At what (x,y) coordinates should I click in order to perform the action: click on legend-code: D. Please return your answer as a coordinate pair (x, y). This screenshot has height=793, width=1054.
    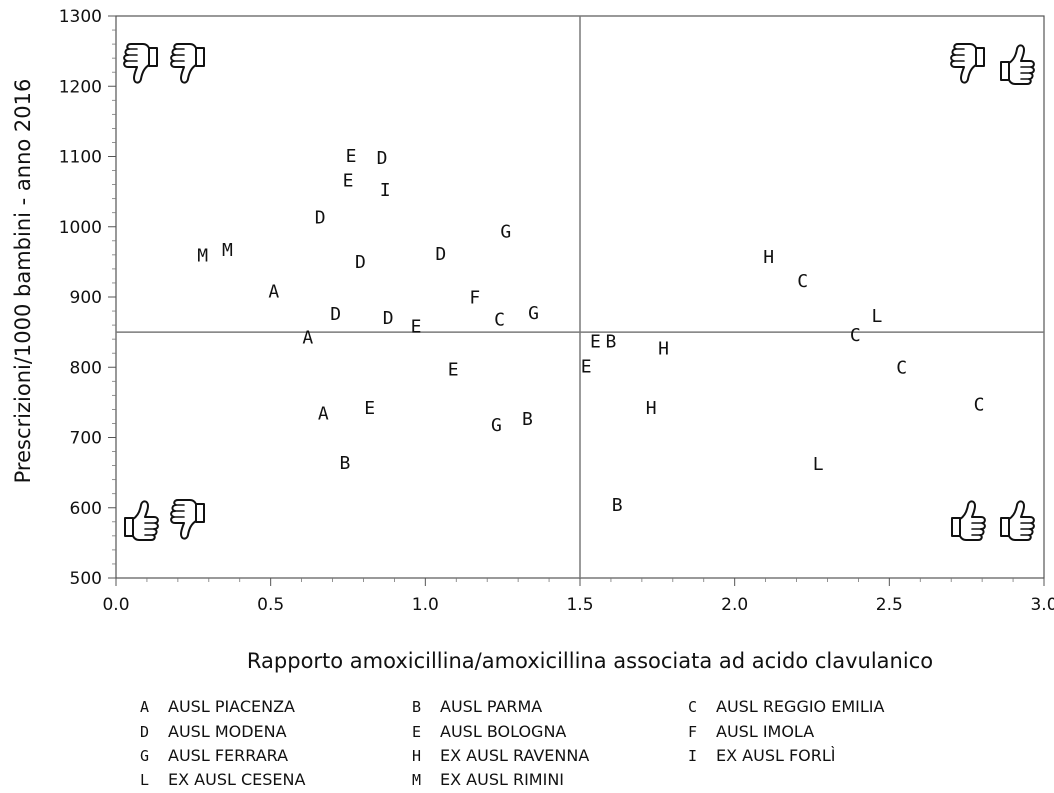
    Looking at the image, I should click on (144, 732).